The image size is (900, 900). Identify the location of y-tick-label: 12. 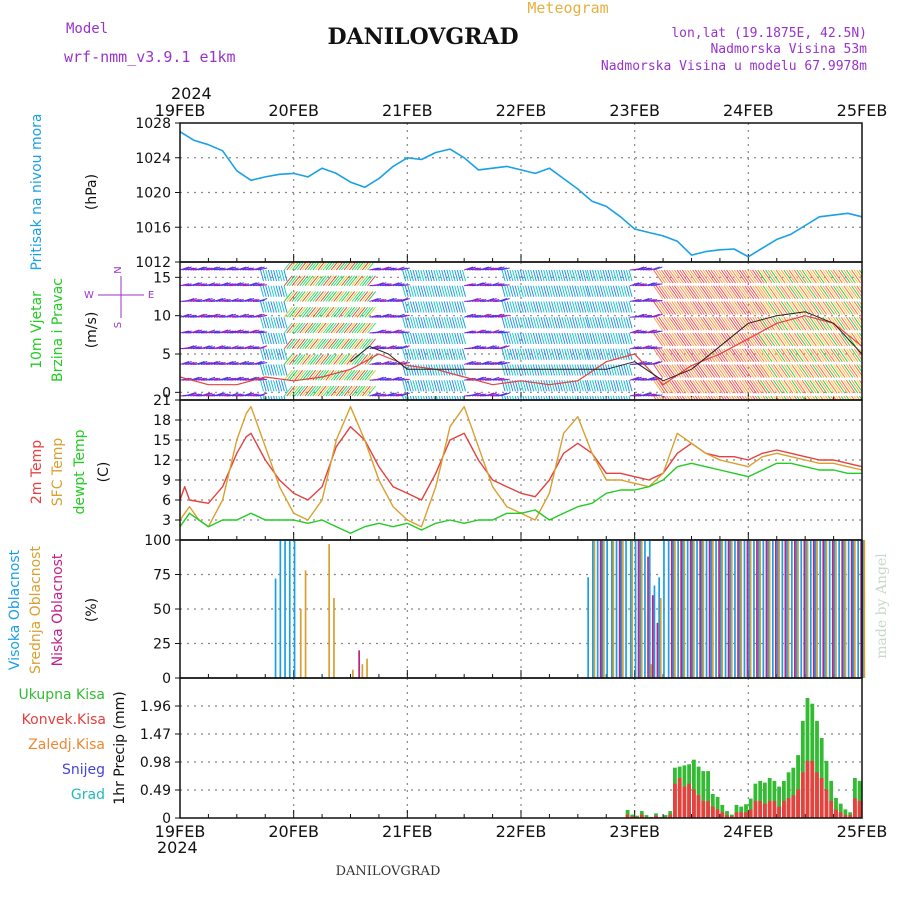
(162, 461).